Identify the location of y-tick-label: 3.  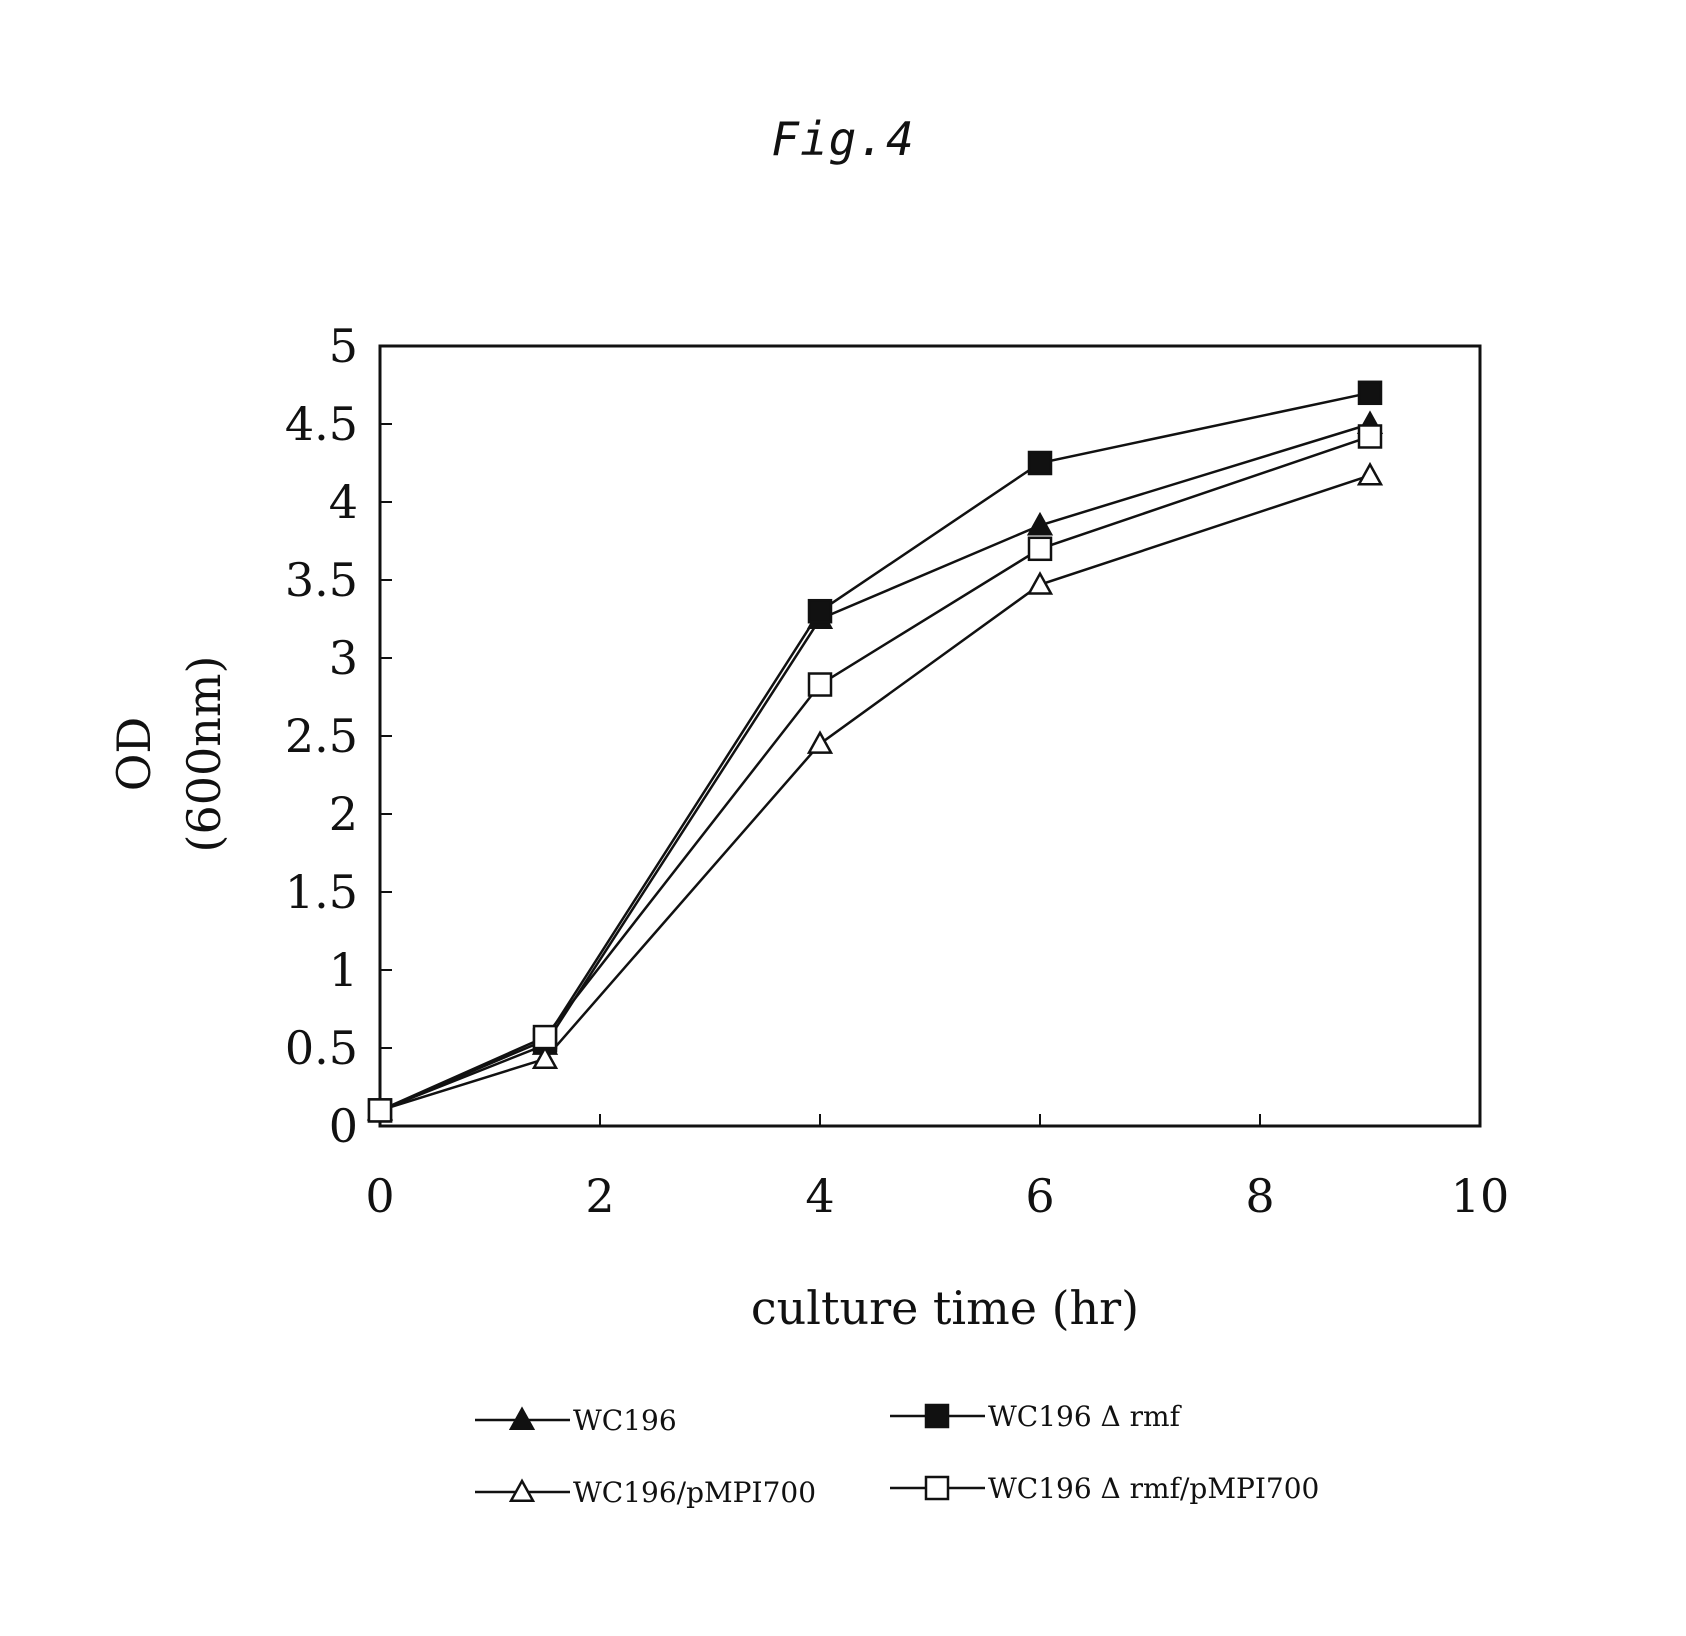
(343, 658).